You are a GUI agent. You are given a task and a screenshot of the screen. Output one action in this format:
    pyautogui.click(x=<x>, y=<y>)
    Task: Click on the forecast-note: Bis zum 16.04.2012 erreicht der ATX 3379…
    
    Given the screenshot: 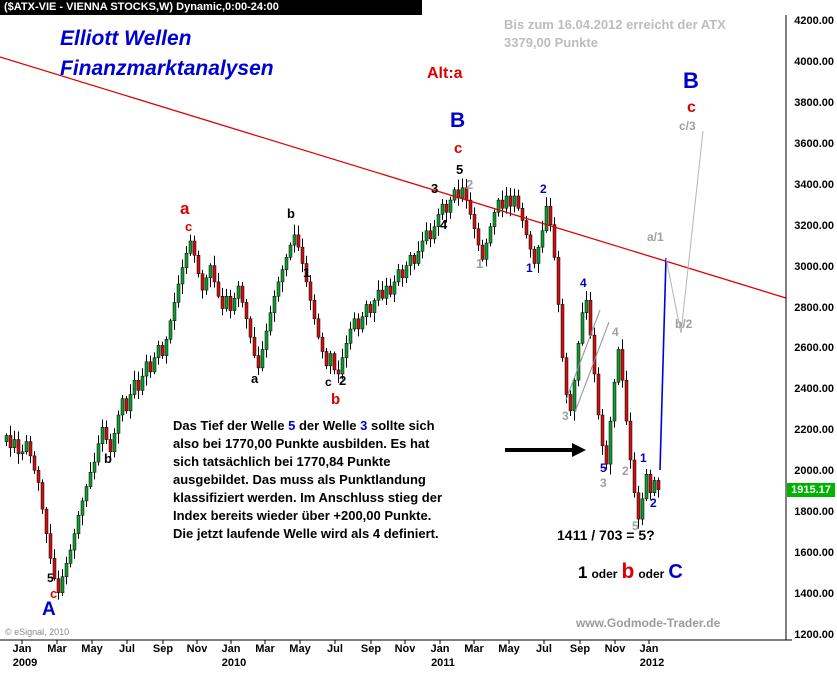 What is the action you would take?
    pyautogui.click(x=615, y=34)
    